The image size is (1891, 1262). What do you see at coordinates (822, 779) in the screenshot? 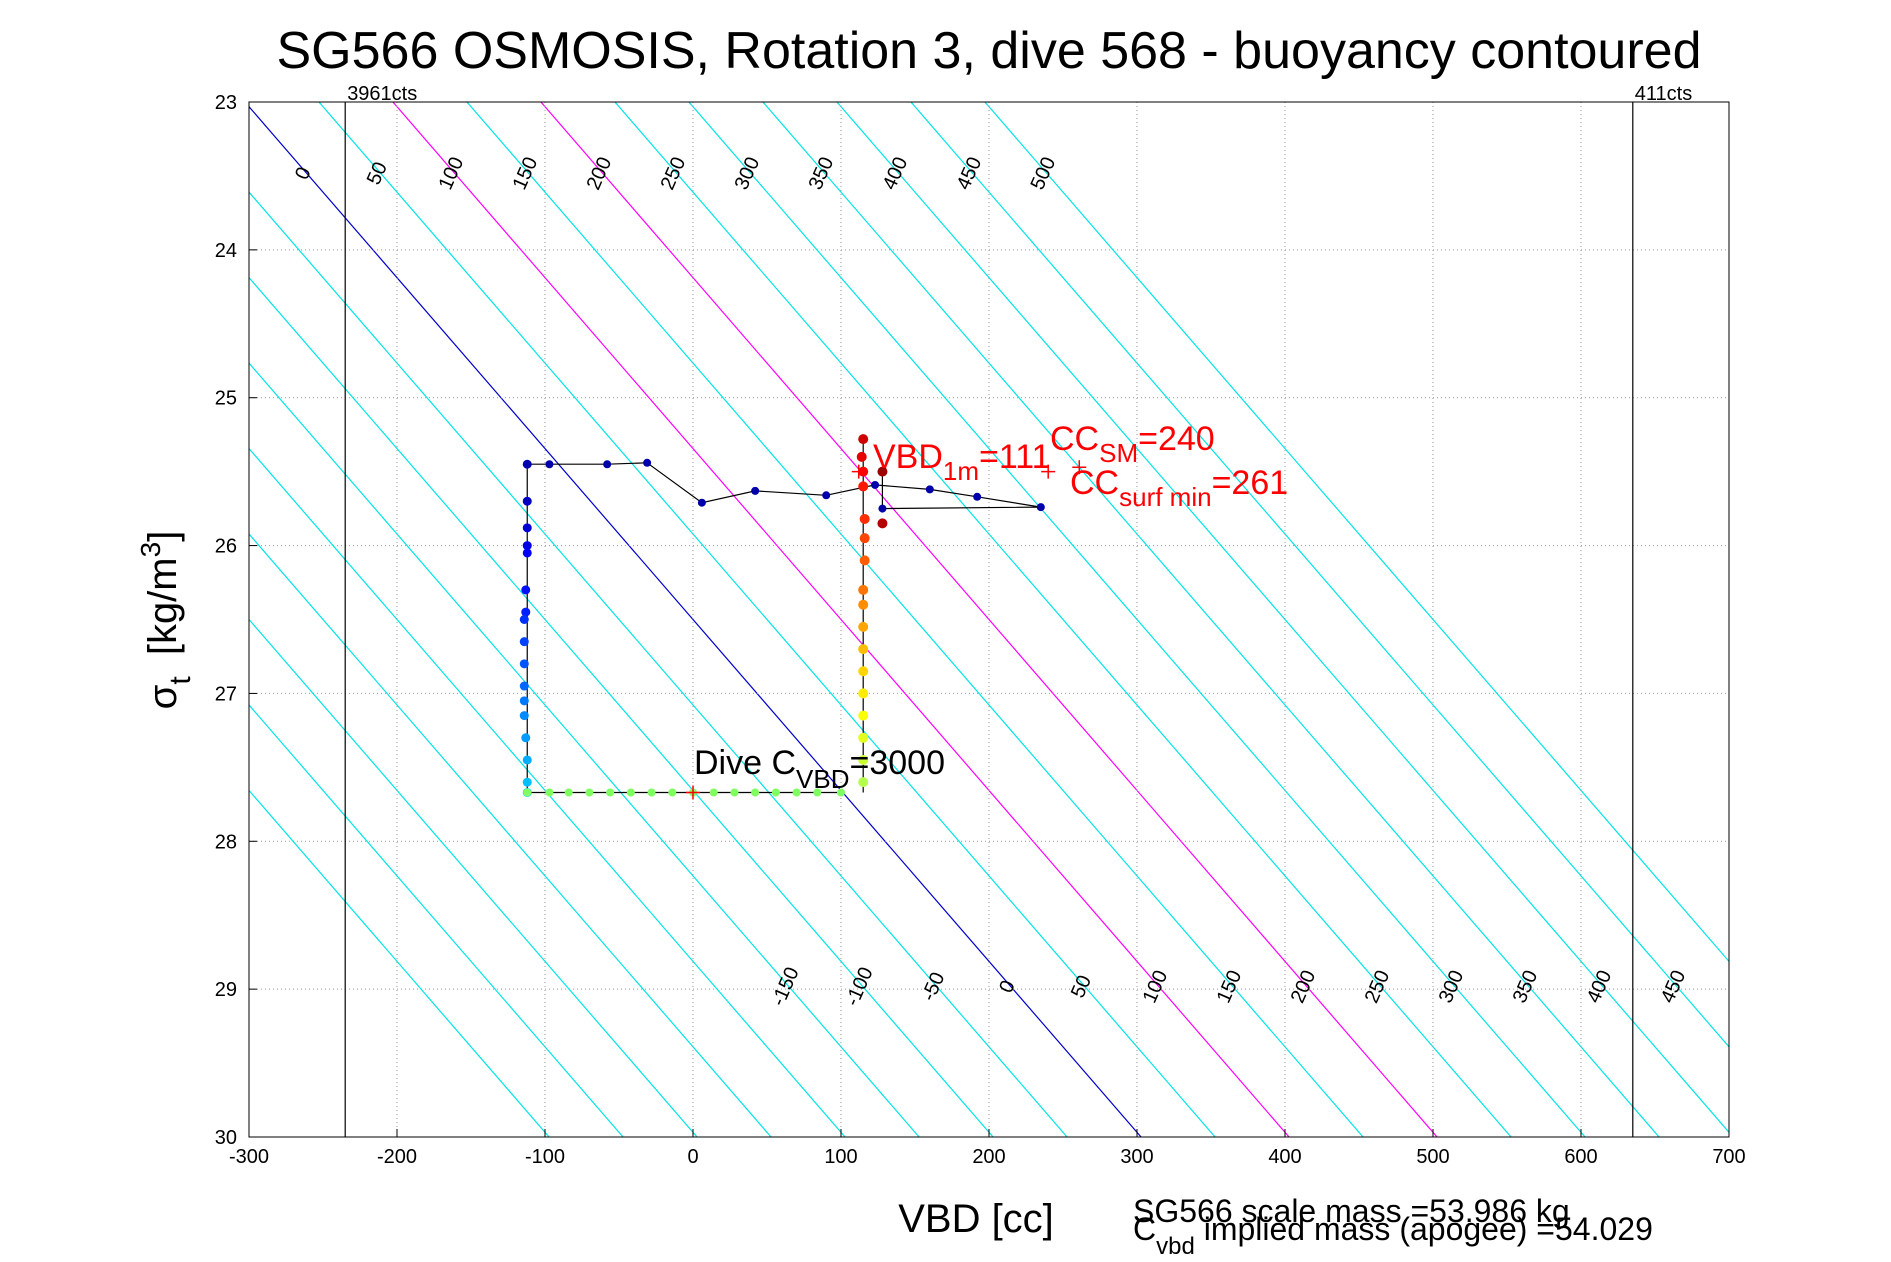
I see `dive-cvbd-sub: VBD` at bounding box center [822, 779].